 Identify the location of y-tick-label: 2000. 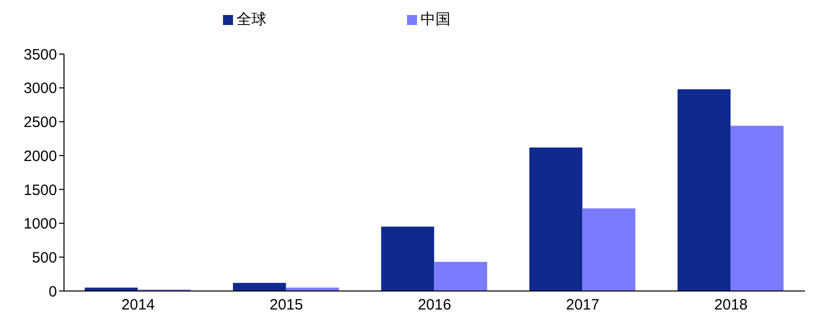
(40, 156).